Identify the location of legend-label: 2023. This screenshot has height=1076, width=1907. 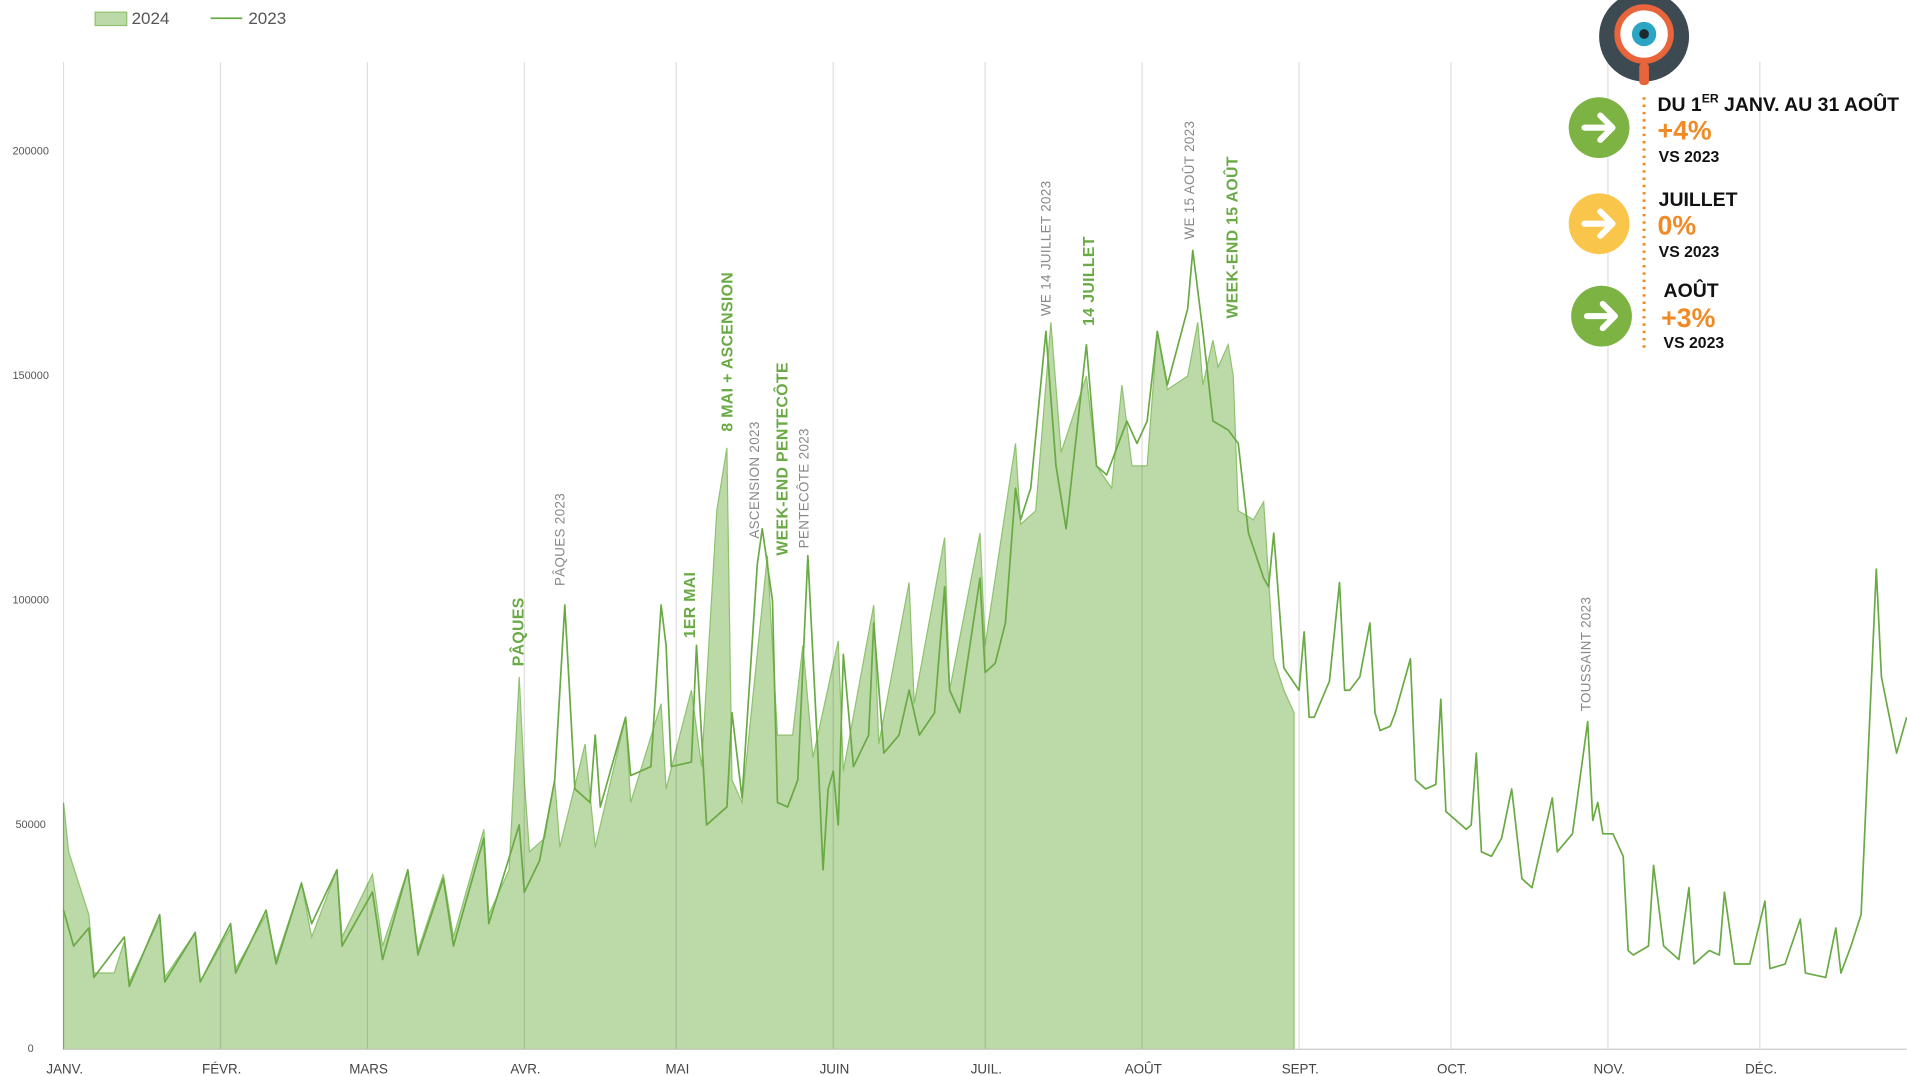
(267, 18).